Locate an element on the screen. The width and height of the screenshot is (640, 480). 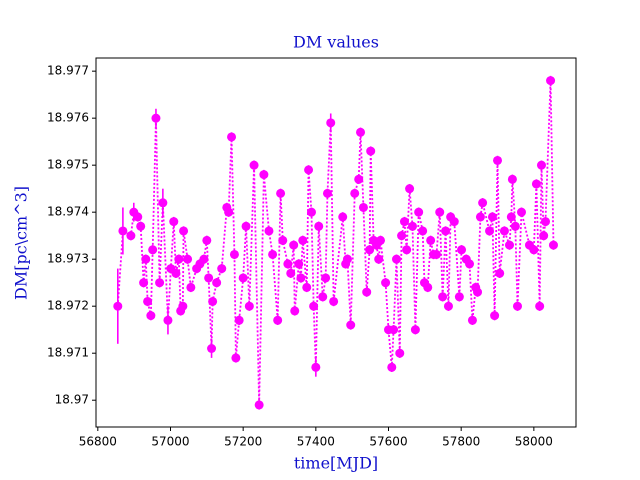
y-tick-label: 18.974 is located at coordinates (68, 212).